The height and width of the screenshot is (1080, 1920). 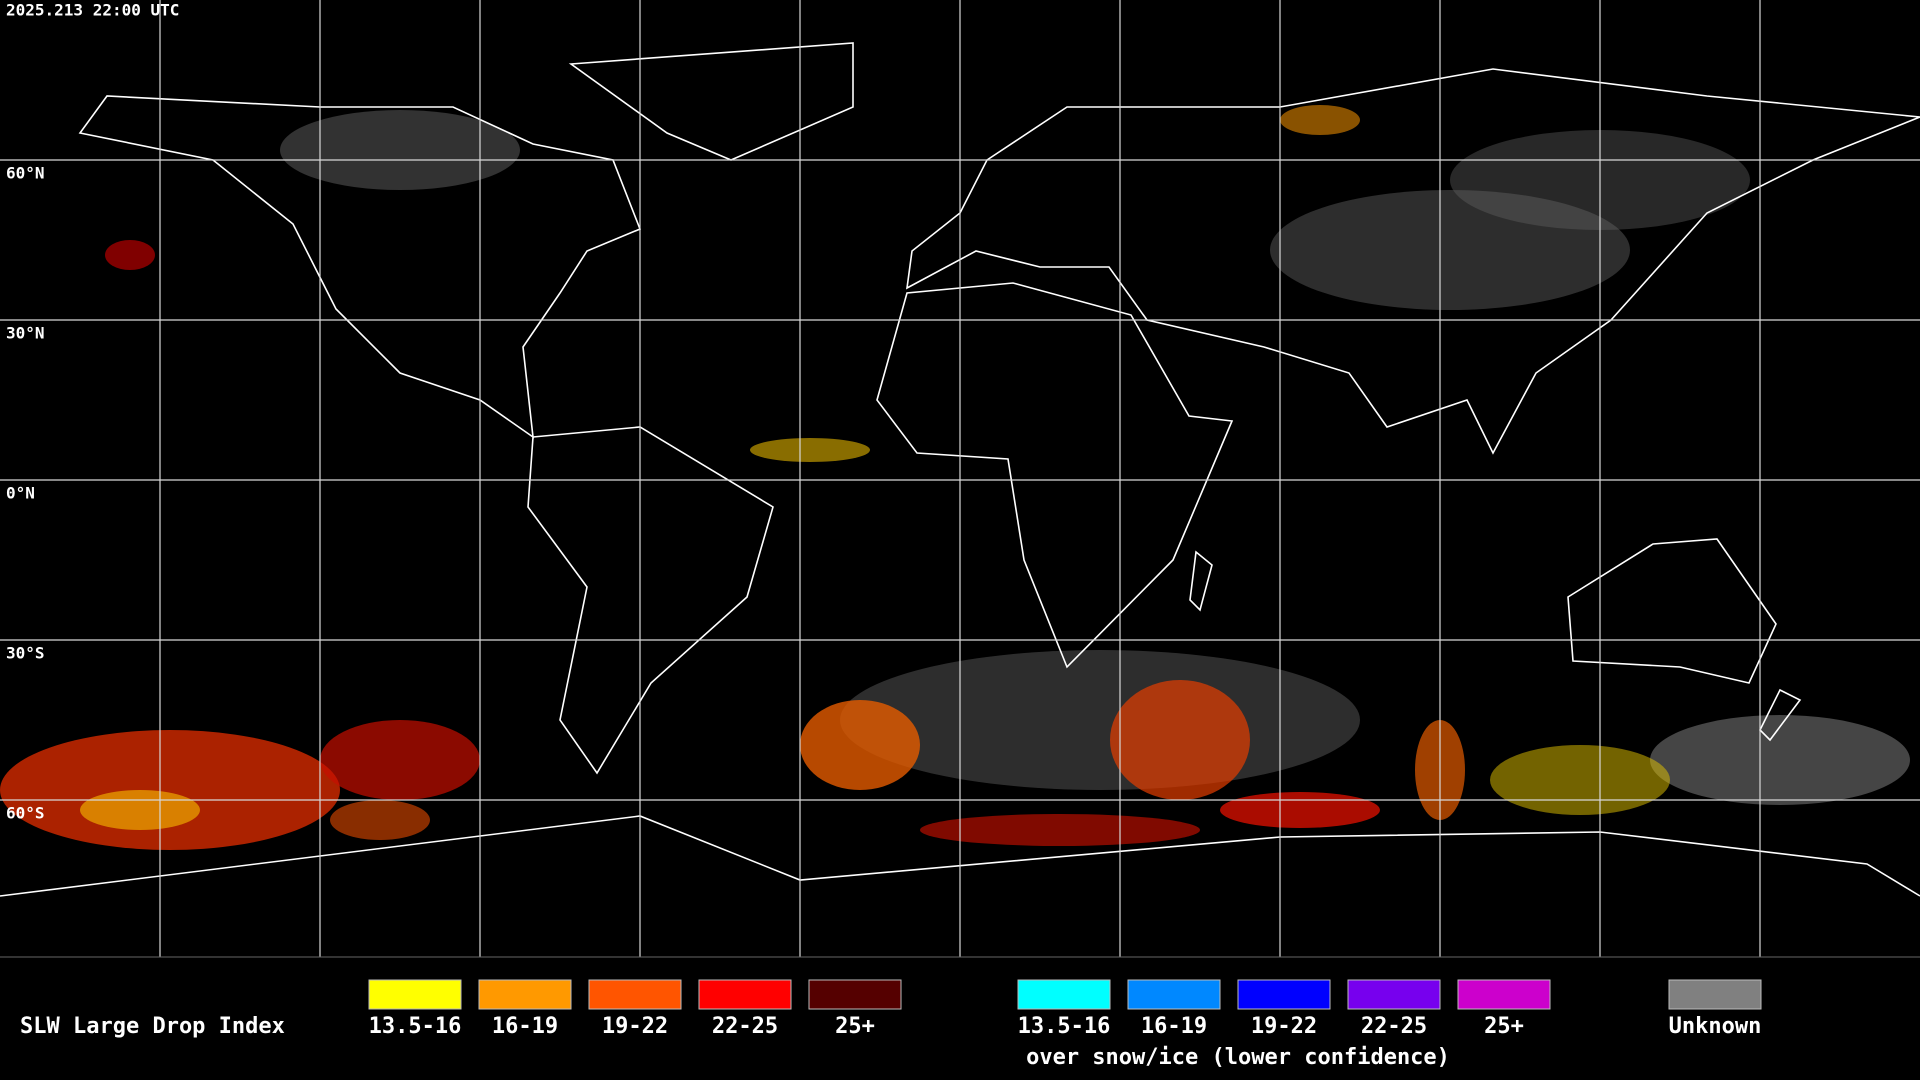 What do you see at coordinates (1715, 1026) in the screenshot?
I see `legend-label: Unknown` at bounding box center [1715, 1026].